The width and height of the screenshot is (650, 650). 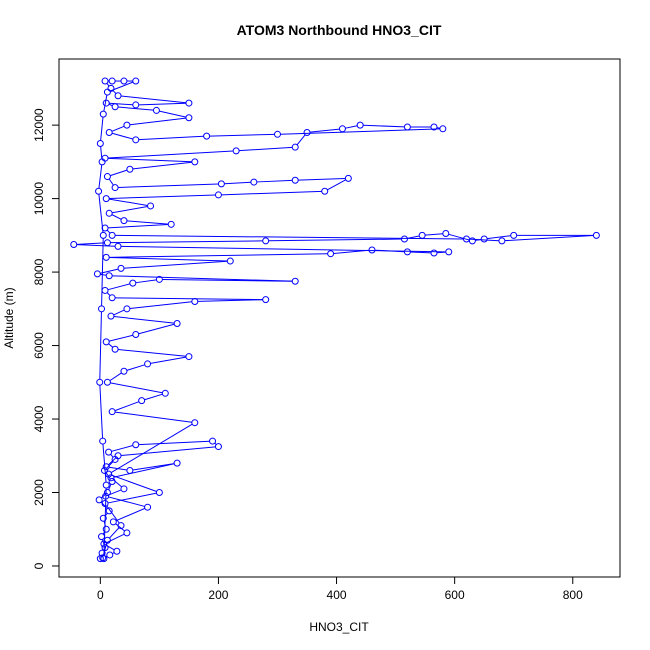 I want to click on x-tick-label: 800, so click(x=573, y=595).